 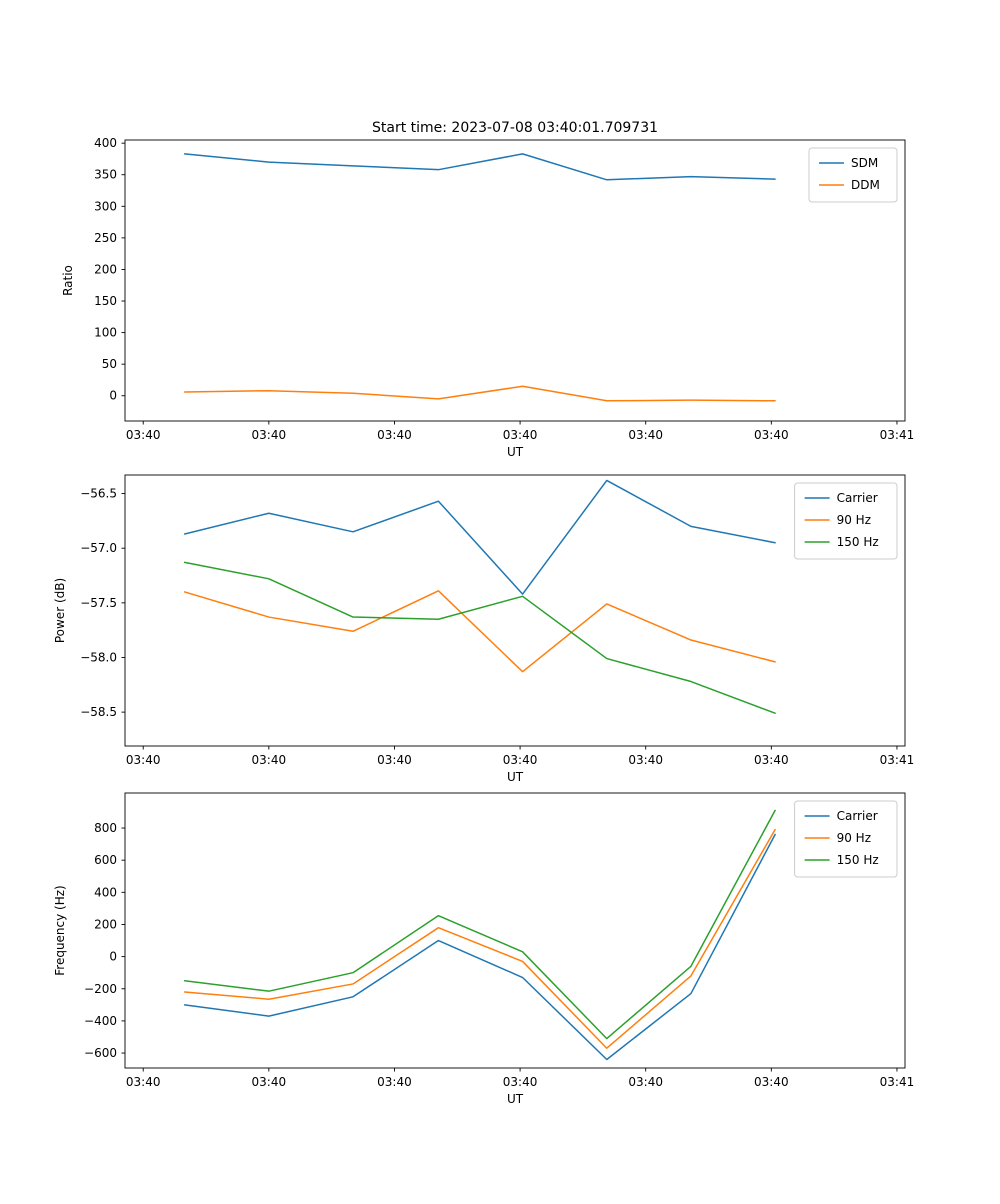 I want to click on y-tick-label: −56.5, so click(x=98, y=494).